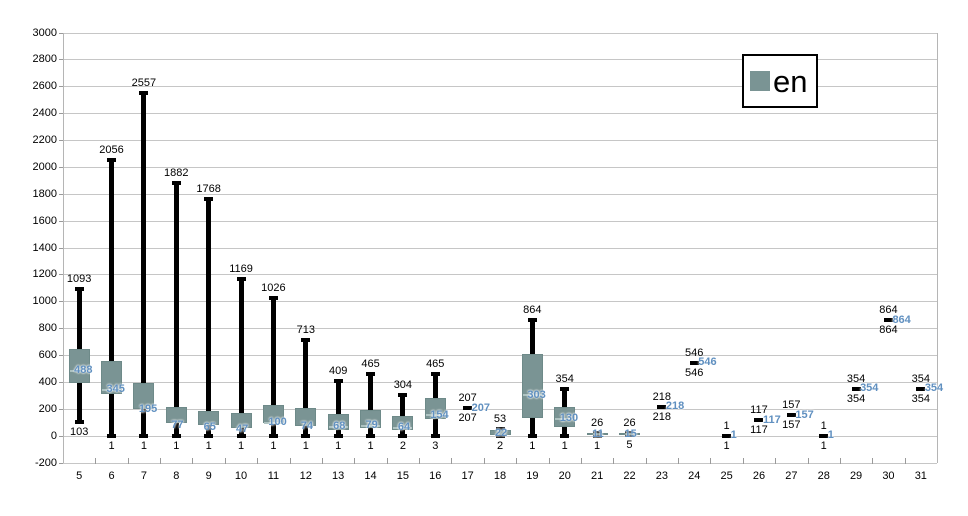  Describe the element at coordinates (47, 381) in the screenshot. I see `y-axis-label: 400` at that location.